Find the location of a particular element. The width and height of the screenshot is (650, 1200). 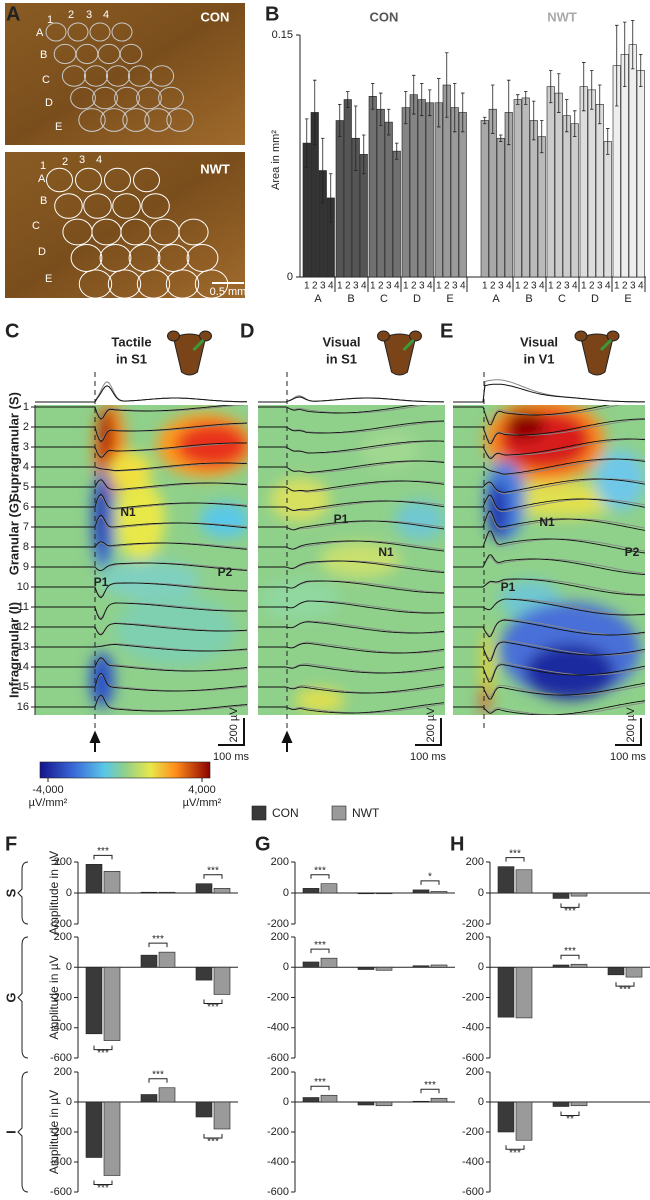

photo-nwt is located at coordinates (125, 225).